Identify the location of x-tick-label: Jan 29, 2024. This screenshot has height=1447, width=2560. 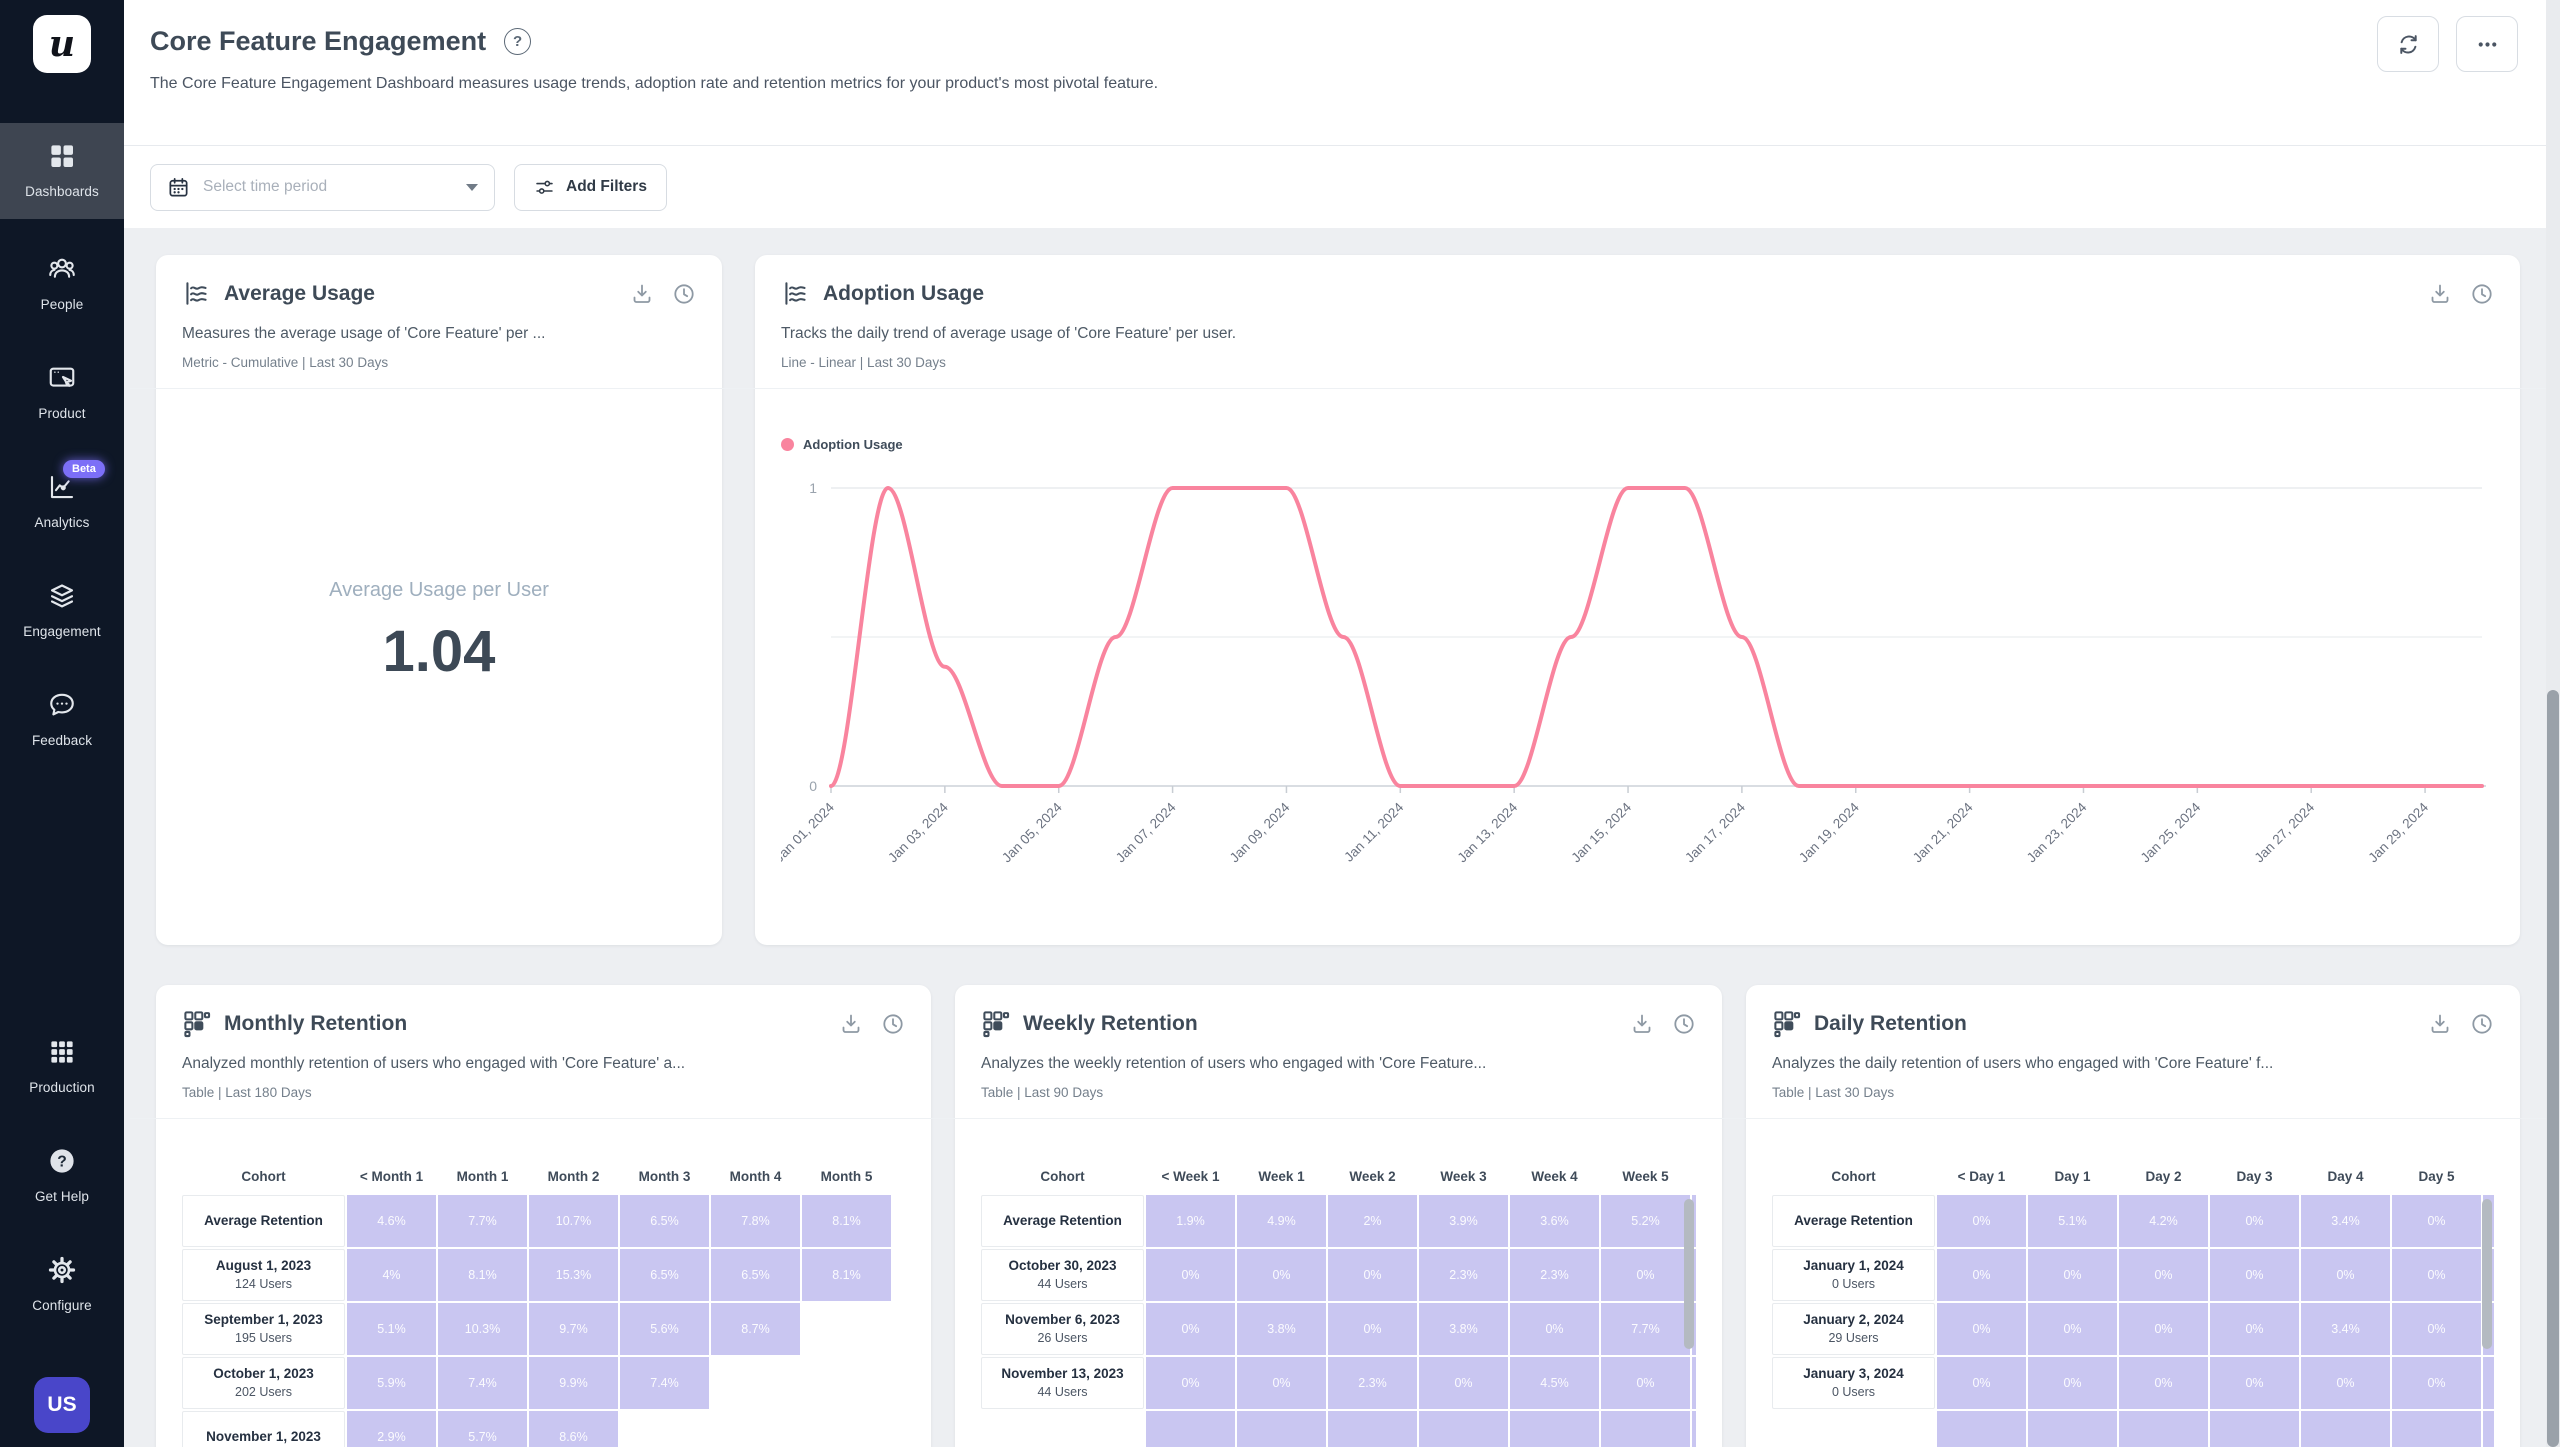
(2398, 832).